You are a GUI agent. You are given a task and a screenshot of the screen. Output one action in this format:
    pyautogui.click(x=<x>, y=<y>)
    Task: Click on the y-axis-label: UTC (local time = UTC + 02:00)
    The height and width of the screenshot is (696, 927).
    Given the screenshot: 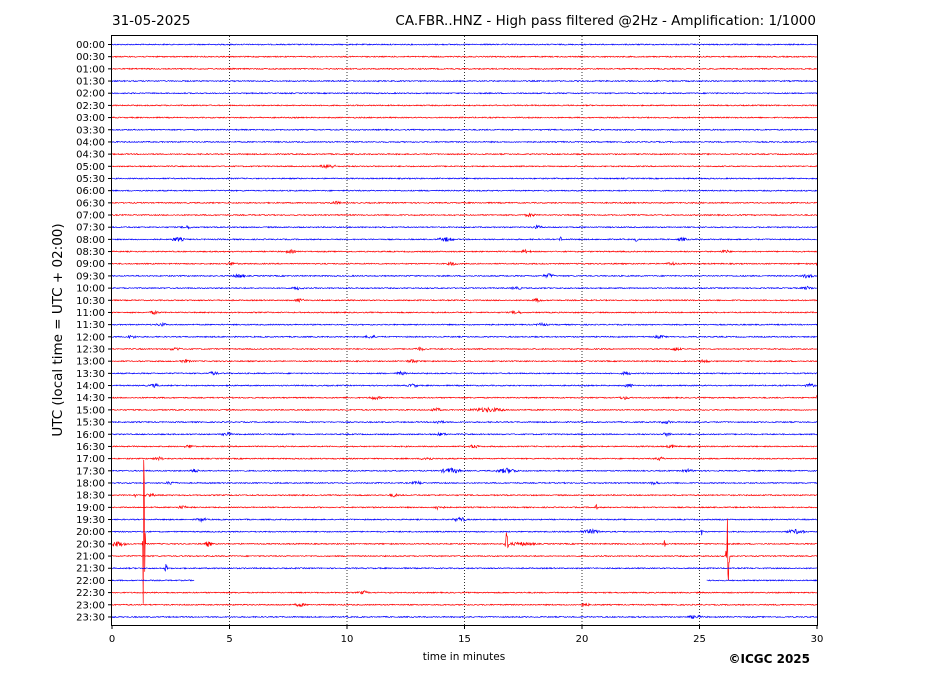 What is the action you would take?
    pyautogui.click(x=58, y=329)
    